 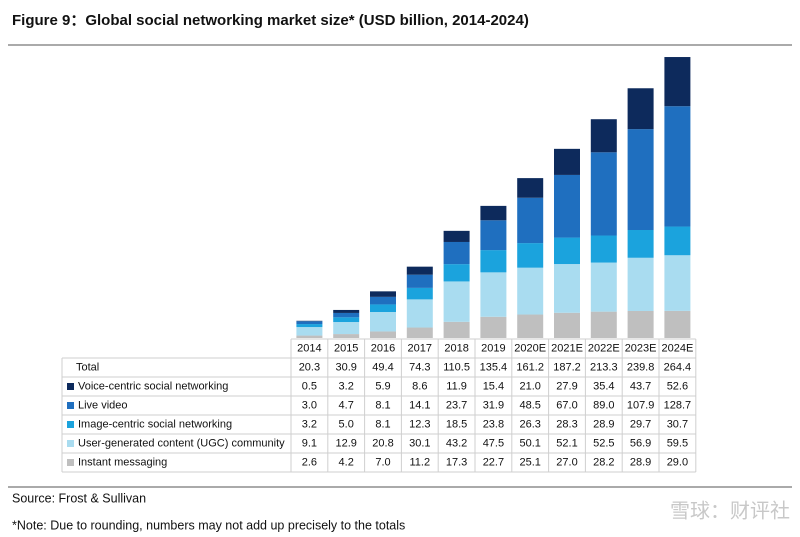 What do you see at coordinates (603, 386) in the screenshot?
I see `value-label: 35.4` at bounding box center [603, 386].